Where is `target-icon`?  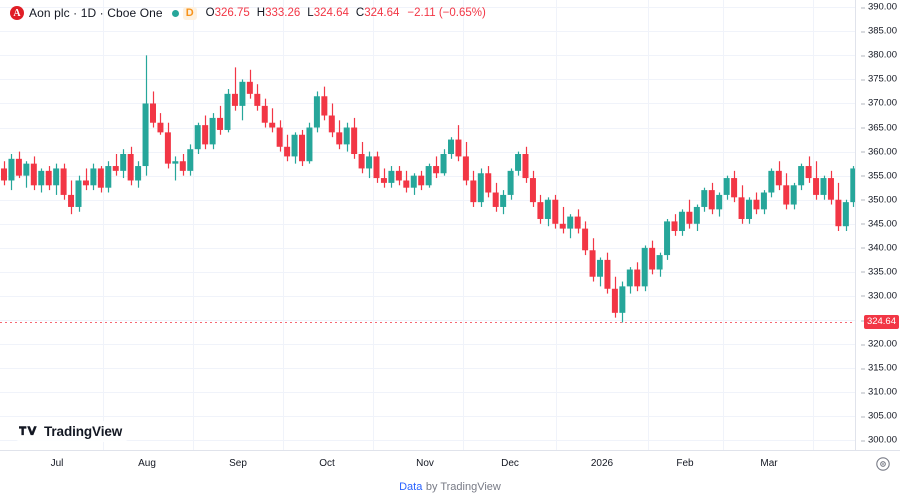 target-icon is located at coordinates (883, 464).